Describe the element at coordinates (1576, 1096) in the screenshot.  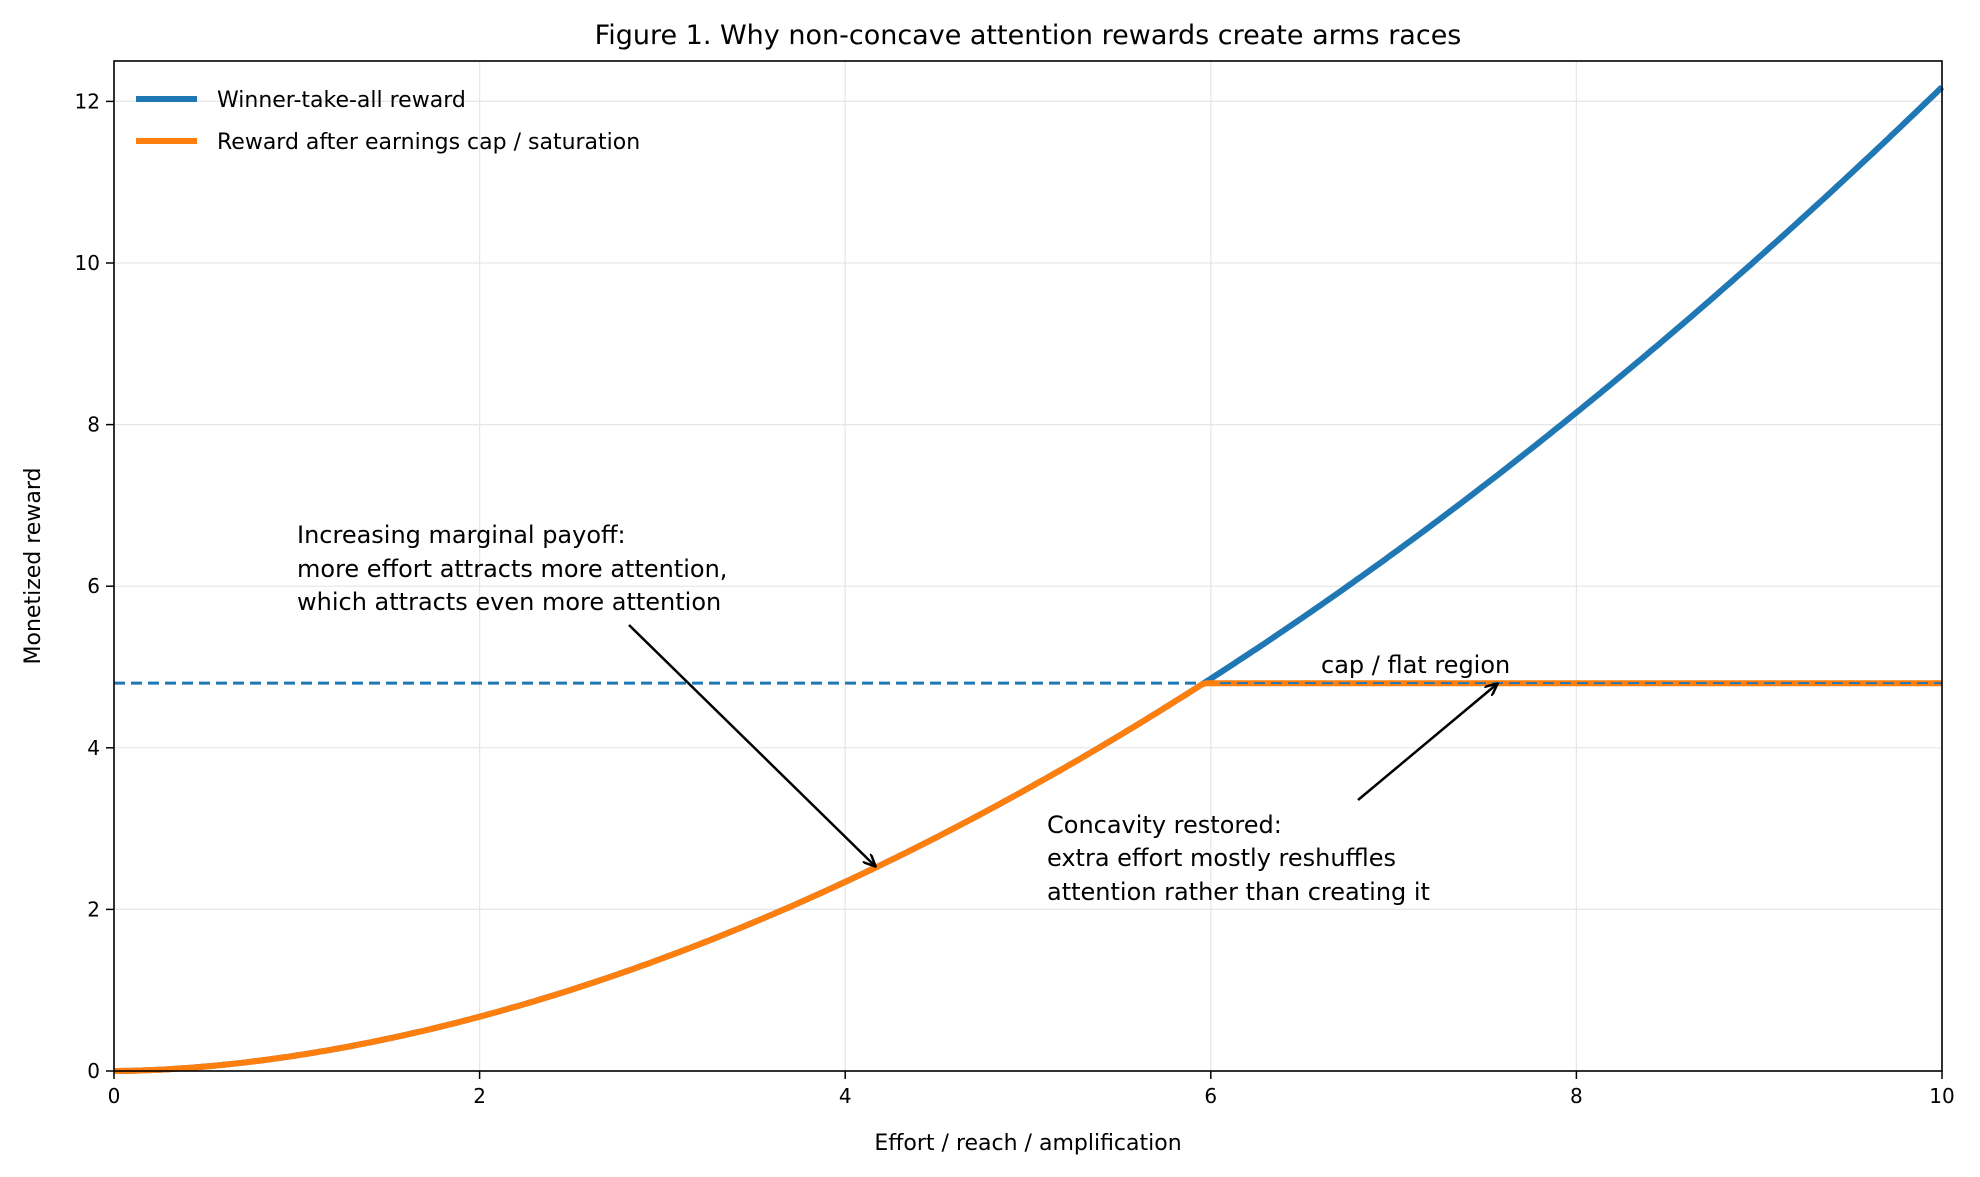
I see `x-tick-label: 8` at that location.